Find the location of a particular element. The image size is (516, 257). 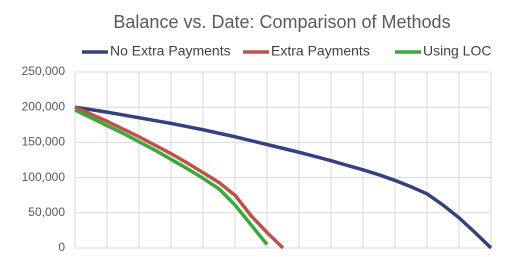

y-tick-label: 150,000 is located at coordinates (44, 142).